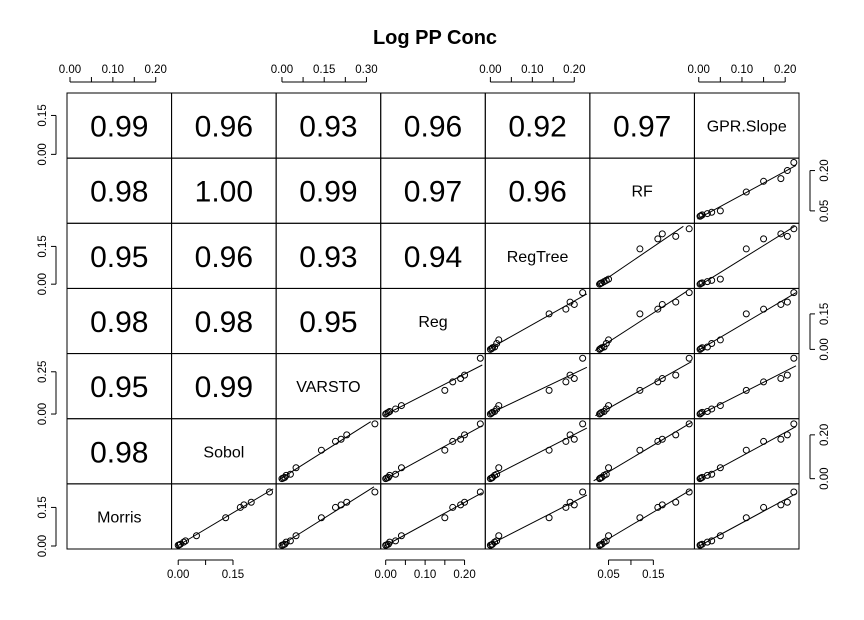 The image size is (864, 620). I want to click on diagonal-label-rf: RF, so click(642, 192).